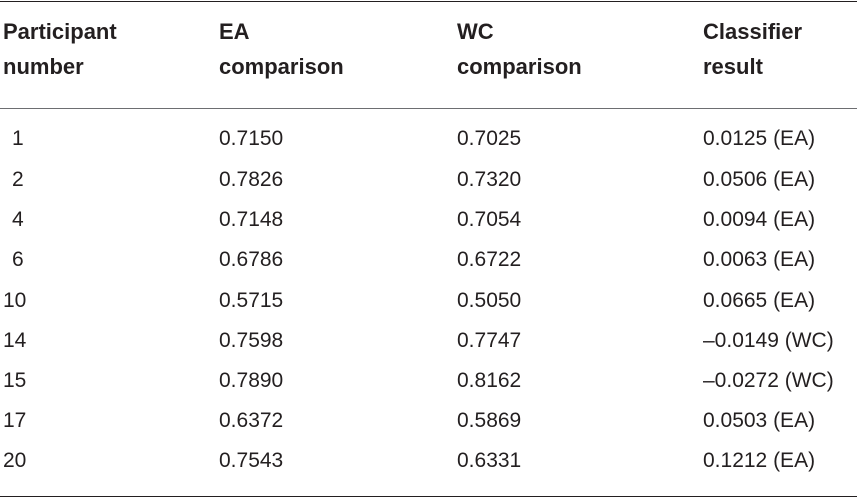 The width and height of the screenshot is (857, 499). What do you see at coordinates (428, 341) in the screenshot?
I see `table-row: 14 0.7598 0.7747 –0.0149 (WC)` at bounding box center [428, 341].